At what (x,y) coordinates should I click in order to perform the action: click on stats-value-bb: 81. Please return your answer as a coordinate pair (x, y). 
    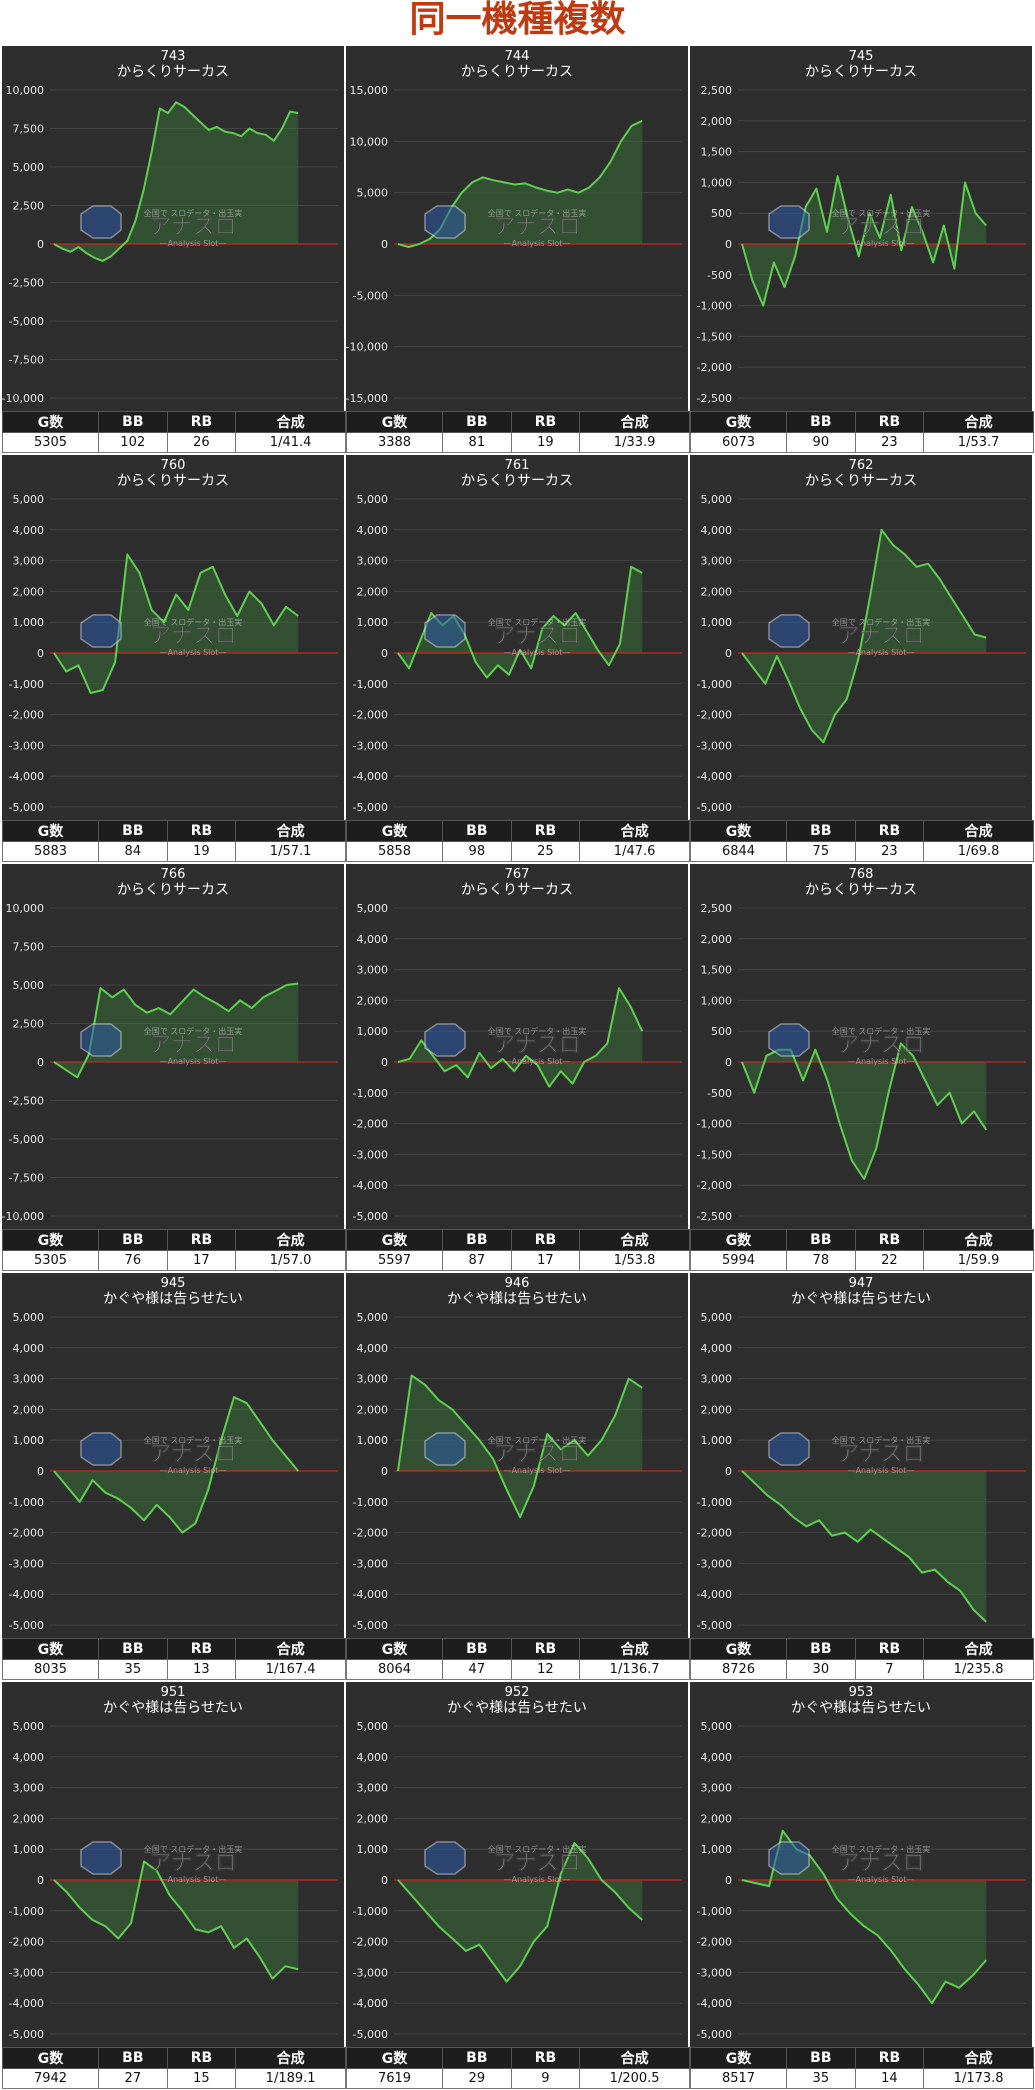
    Looking at the image, I should click on (477, 442).